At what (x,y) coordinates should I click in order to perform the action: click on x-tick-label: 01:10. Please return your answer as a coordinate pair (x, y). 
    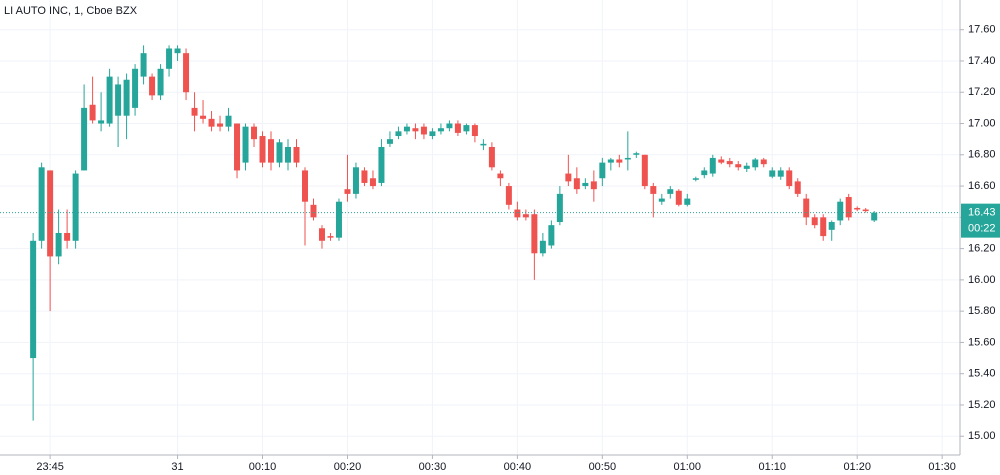
    Looking at the image, I should click on (772, 467).